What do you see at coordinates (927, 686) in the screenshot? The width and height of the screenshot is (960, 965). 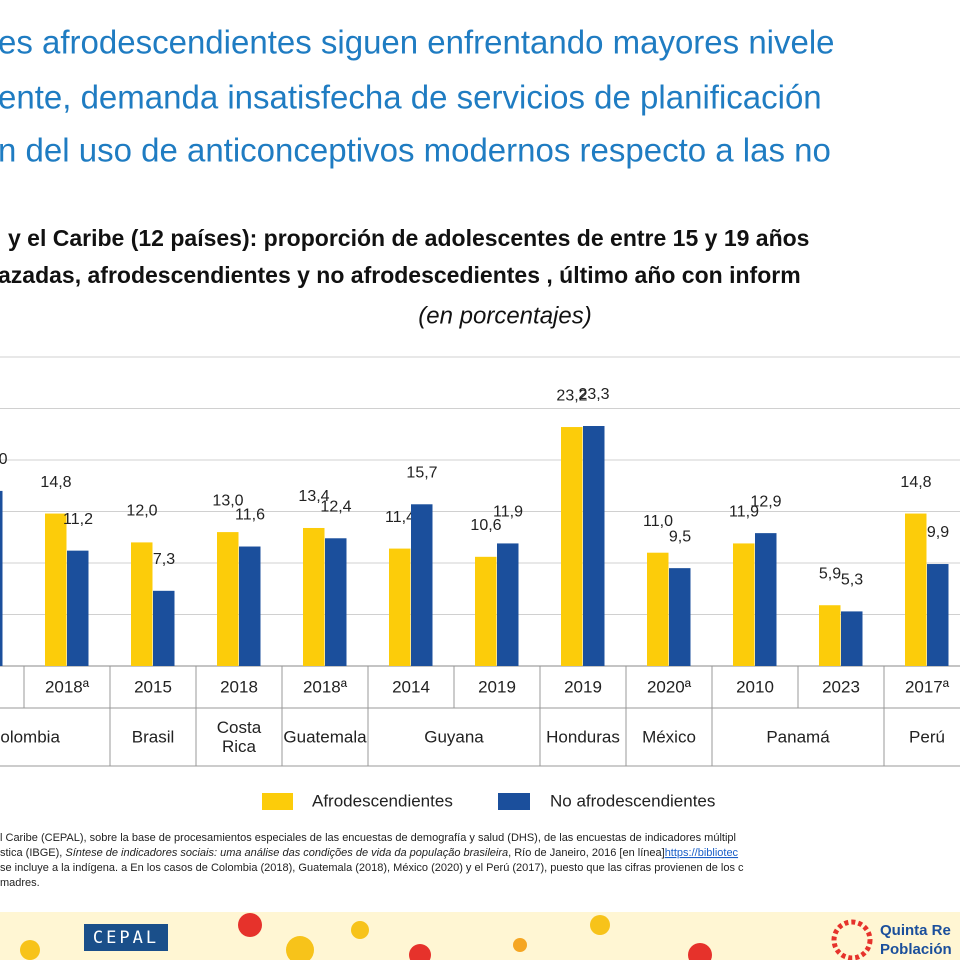 I see `year-label: 2017ª` at bounding box center [927, 686].